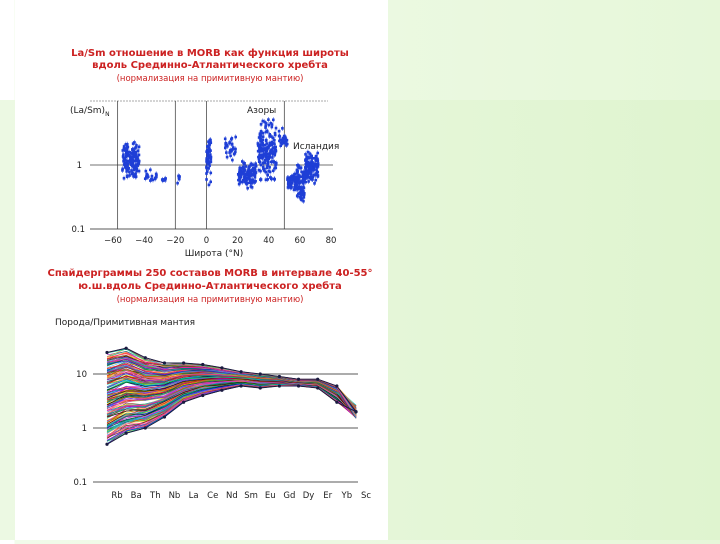  What do you see at coordinates (327, 496) in the screenshot?
I see `element-label: Er` at bounding box center [327, 496].